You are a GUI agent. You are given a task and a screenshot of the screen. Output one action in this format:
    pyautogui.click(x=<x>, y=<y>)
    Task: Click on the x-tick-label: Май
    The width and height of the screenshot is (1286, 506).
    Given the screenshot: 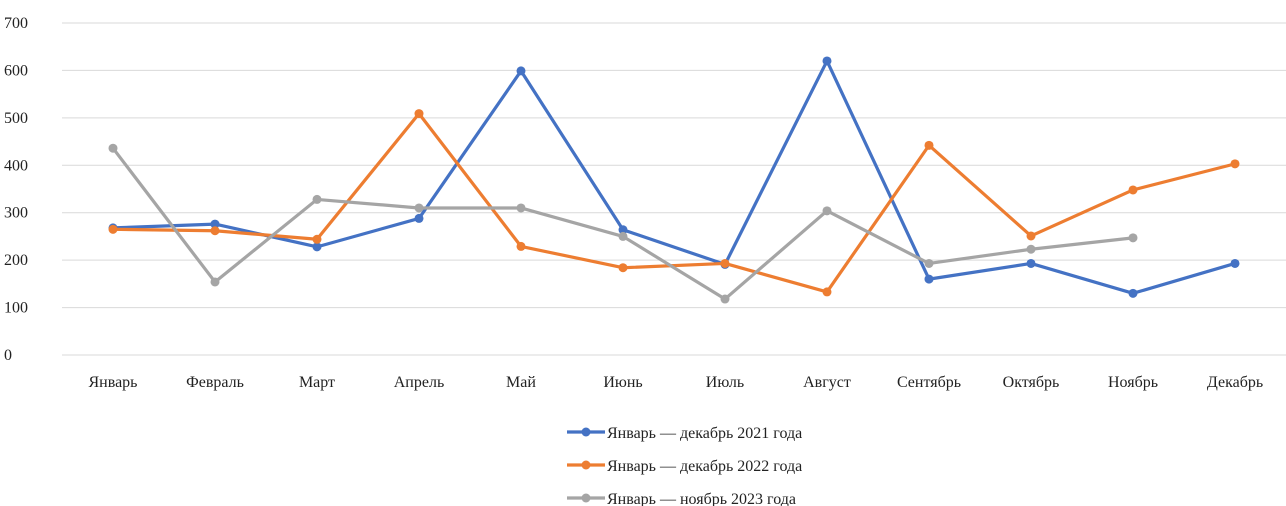 What is the action you would take?
    pyautogui.click(x=521, y=382)
    